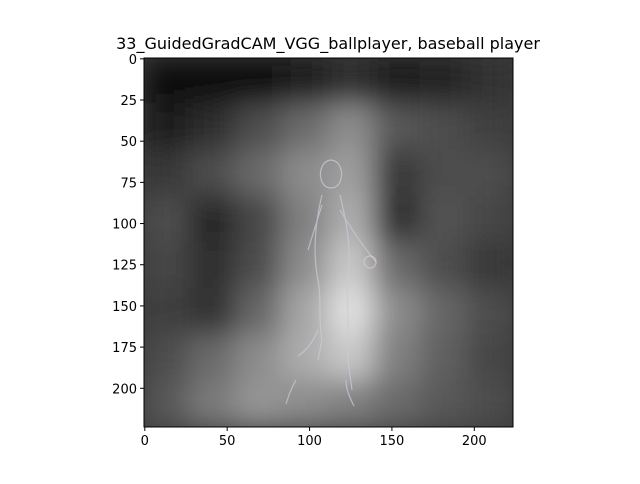 This screenshot has height=484, width=640. What do you see at coordinates (128, 183) in the screenshot?
I see `y-tick-label: 75` at bounding box center [128, 183].